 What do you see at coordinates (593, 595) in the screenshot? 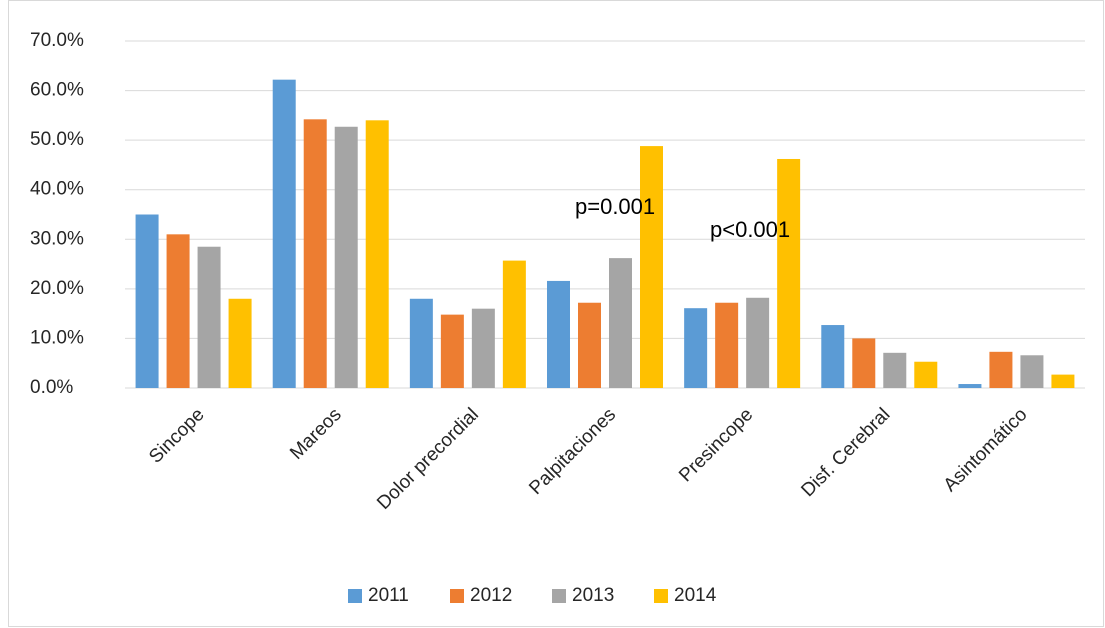
I see `legend-label: 2013` at bounding box center [593, 595].